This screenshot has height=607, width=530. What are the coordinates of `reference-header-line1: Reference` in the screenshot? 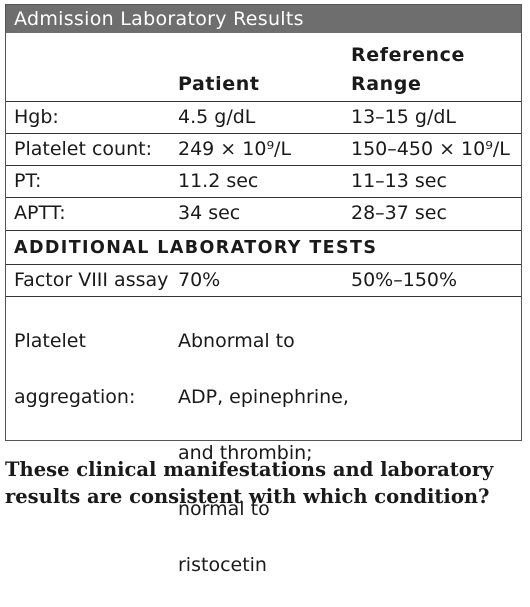 It's located at (408, 55).